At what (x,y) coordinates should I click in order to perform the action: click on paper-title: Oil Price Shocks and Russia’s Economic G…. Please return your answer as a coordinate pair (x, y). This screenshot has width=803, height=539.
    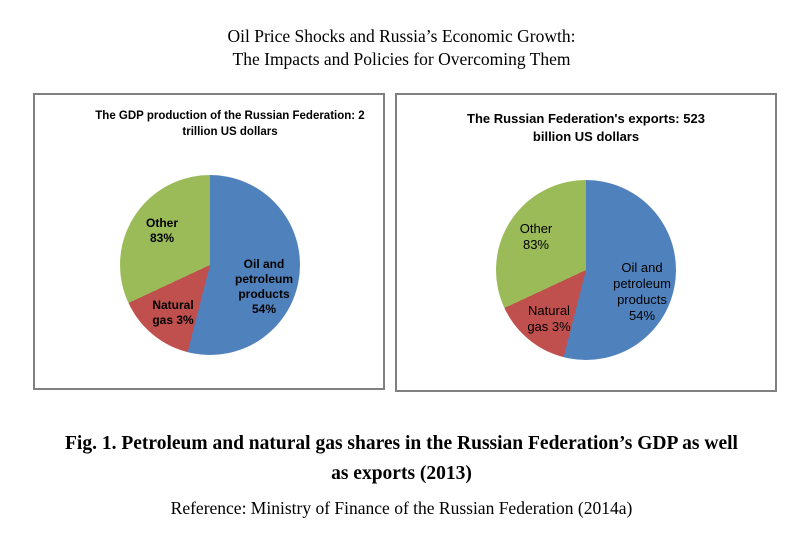
    Looking at the image, I should click on (401, 47).